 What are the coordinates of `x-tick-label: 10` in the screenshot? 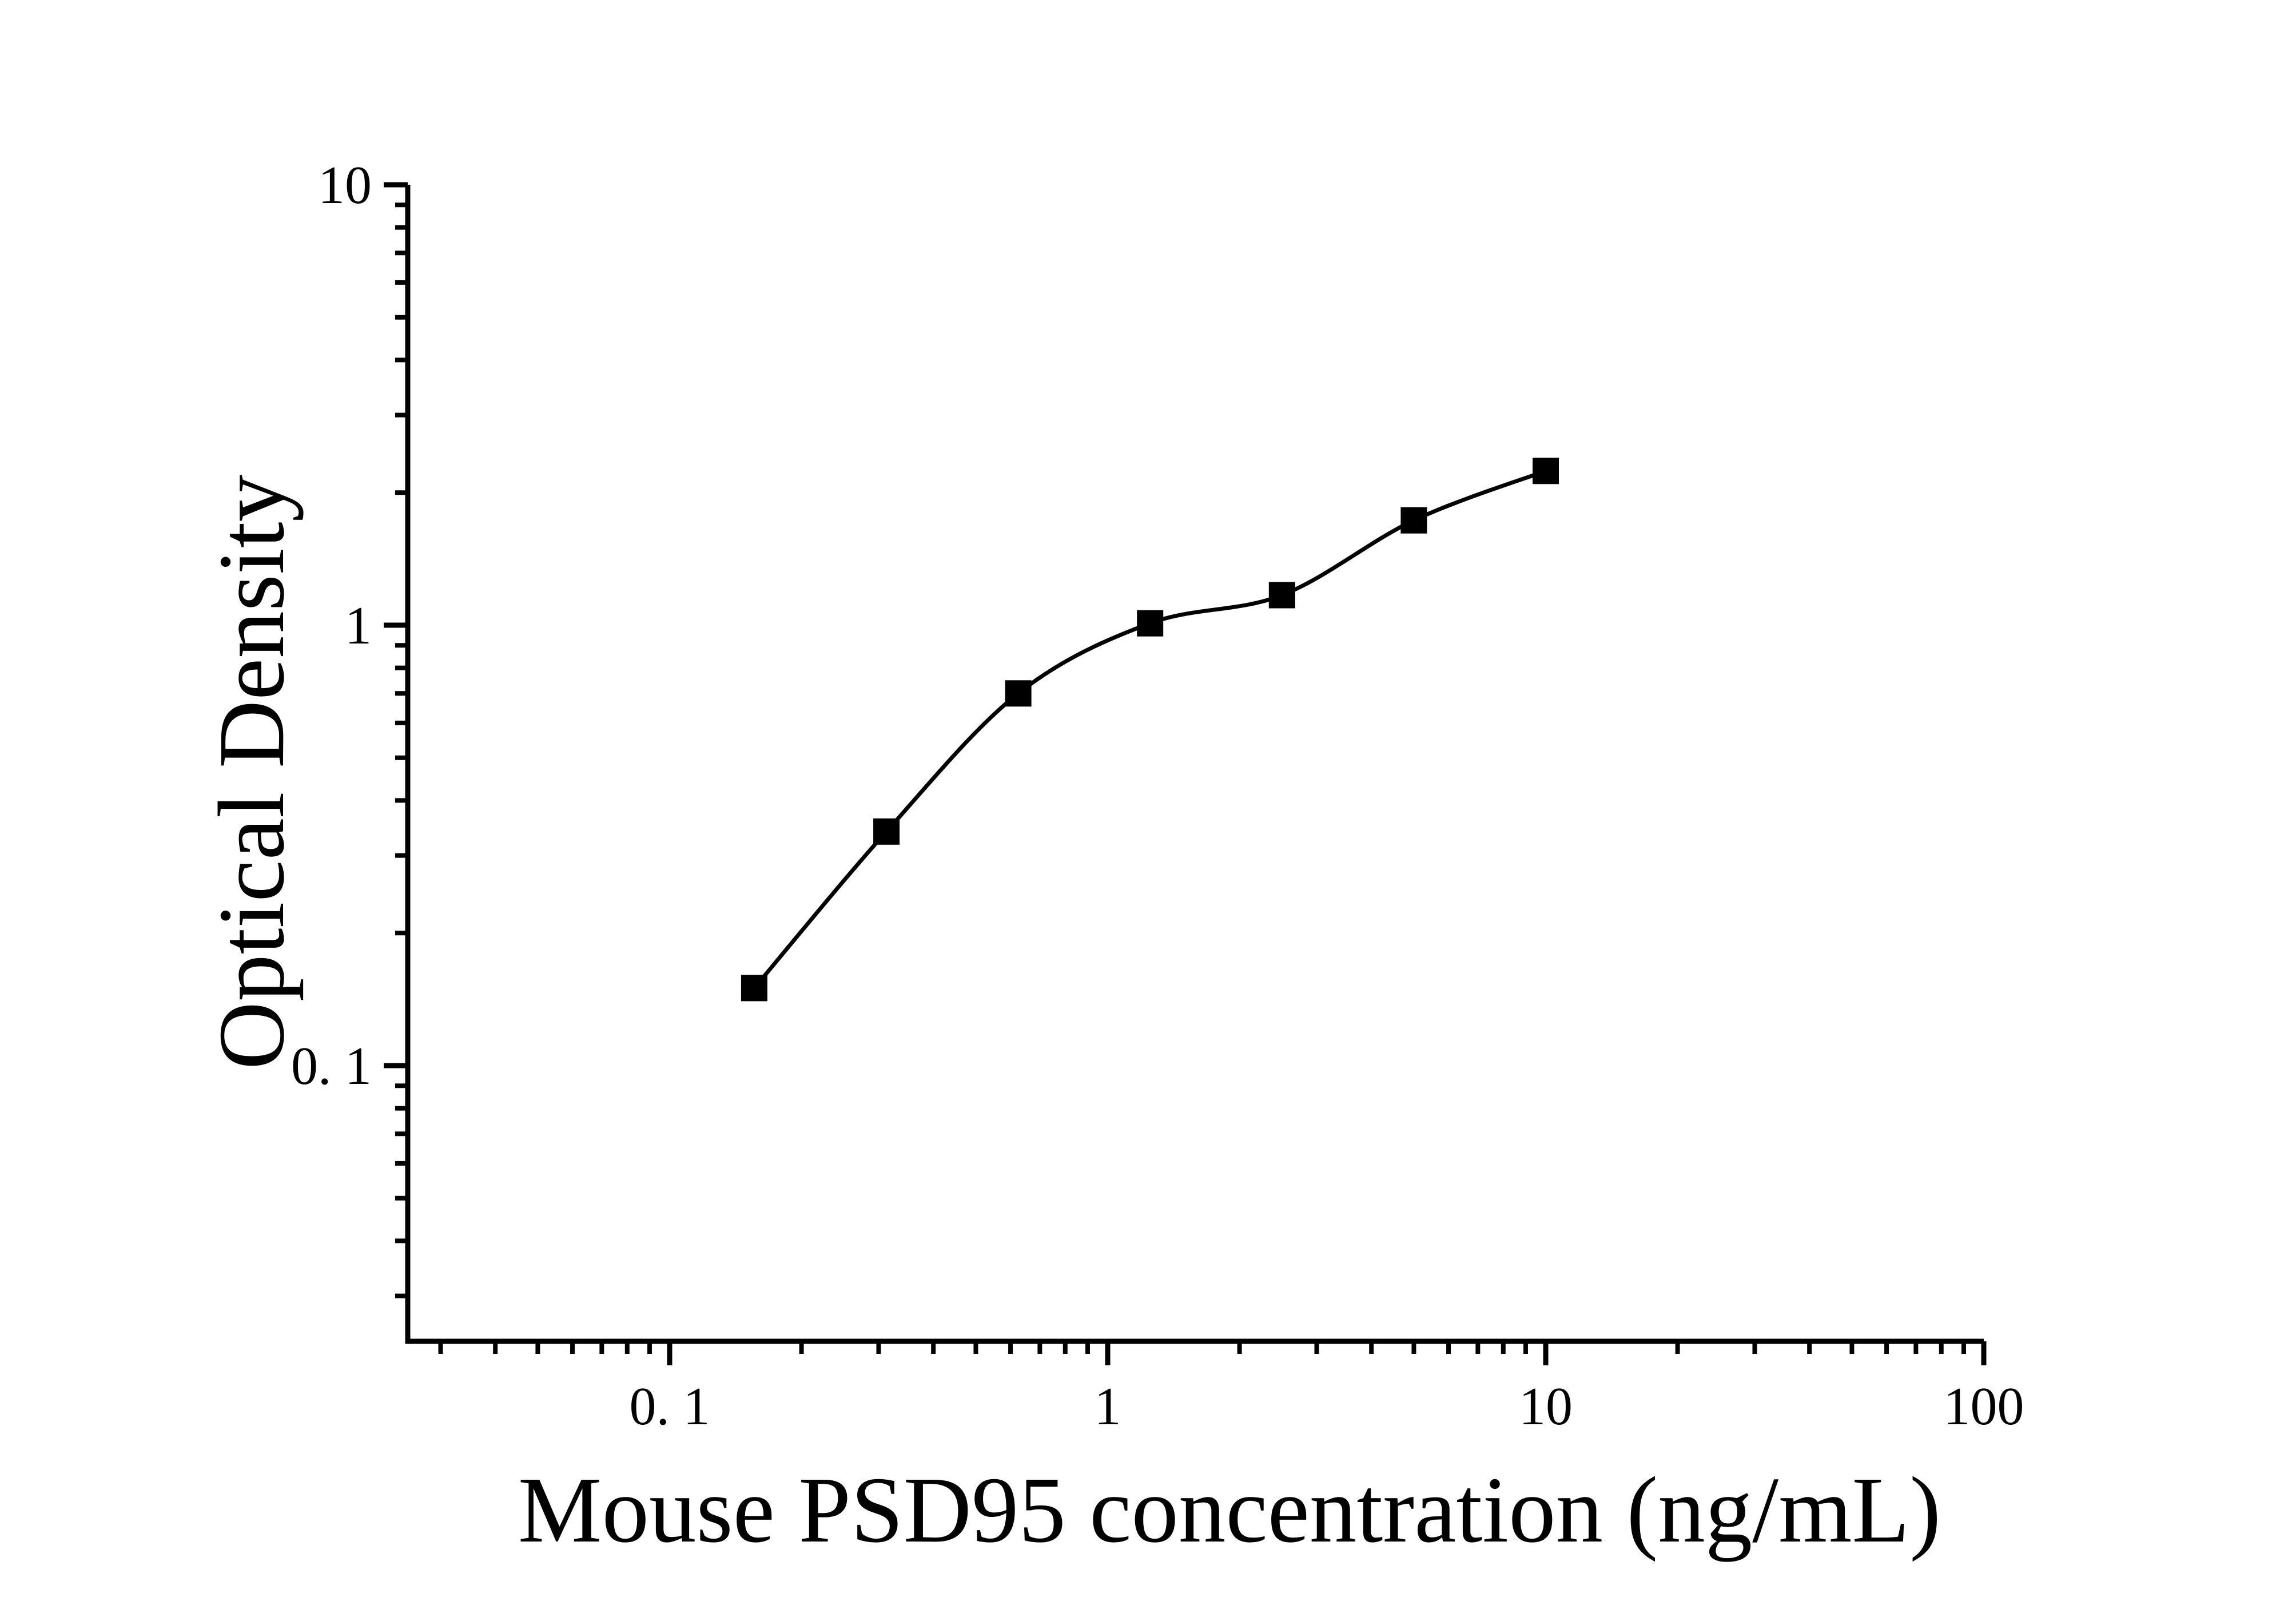 It's located at (1546, 1406).